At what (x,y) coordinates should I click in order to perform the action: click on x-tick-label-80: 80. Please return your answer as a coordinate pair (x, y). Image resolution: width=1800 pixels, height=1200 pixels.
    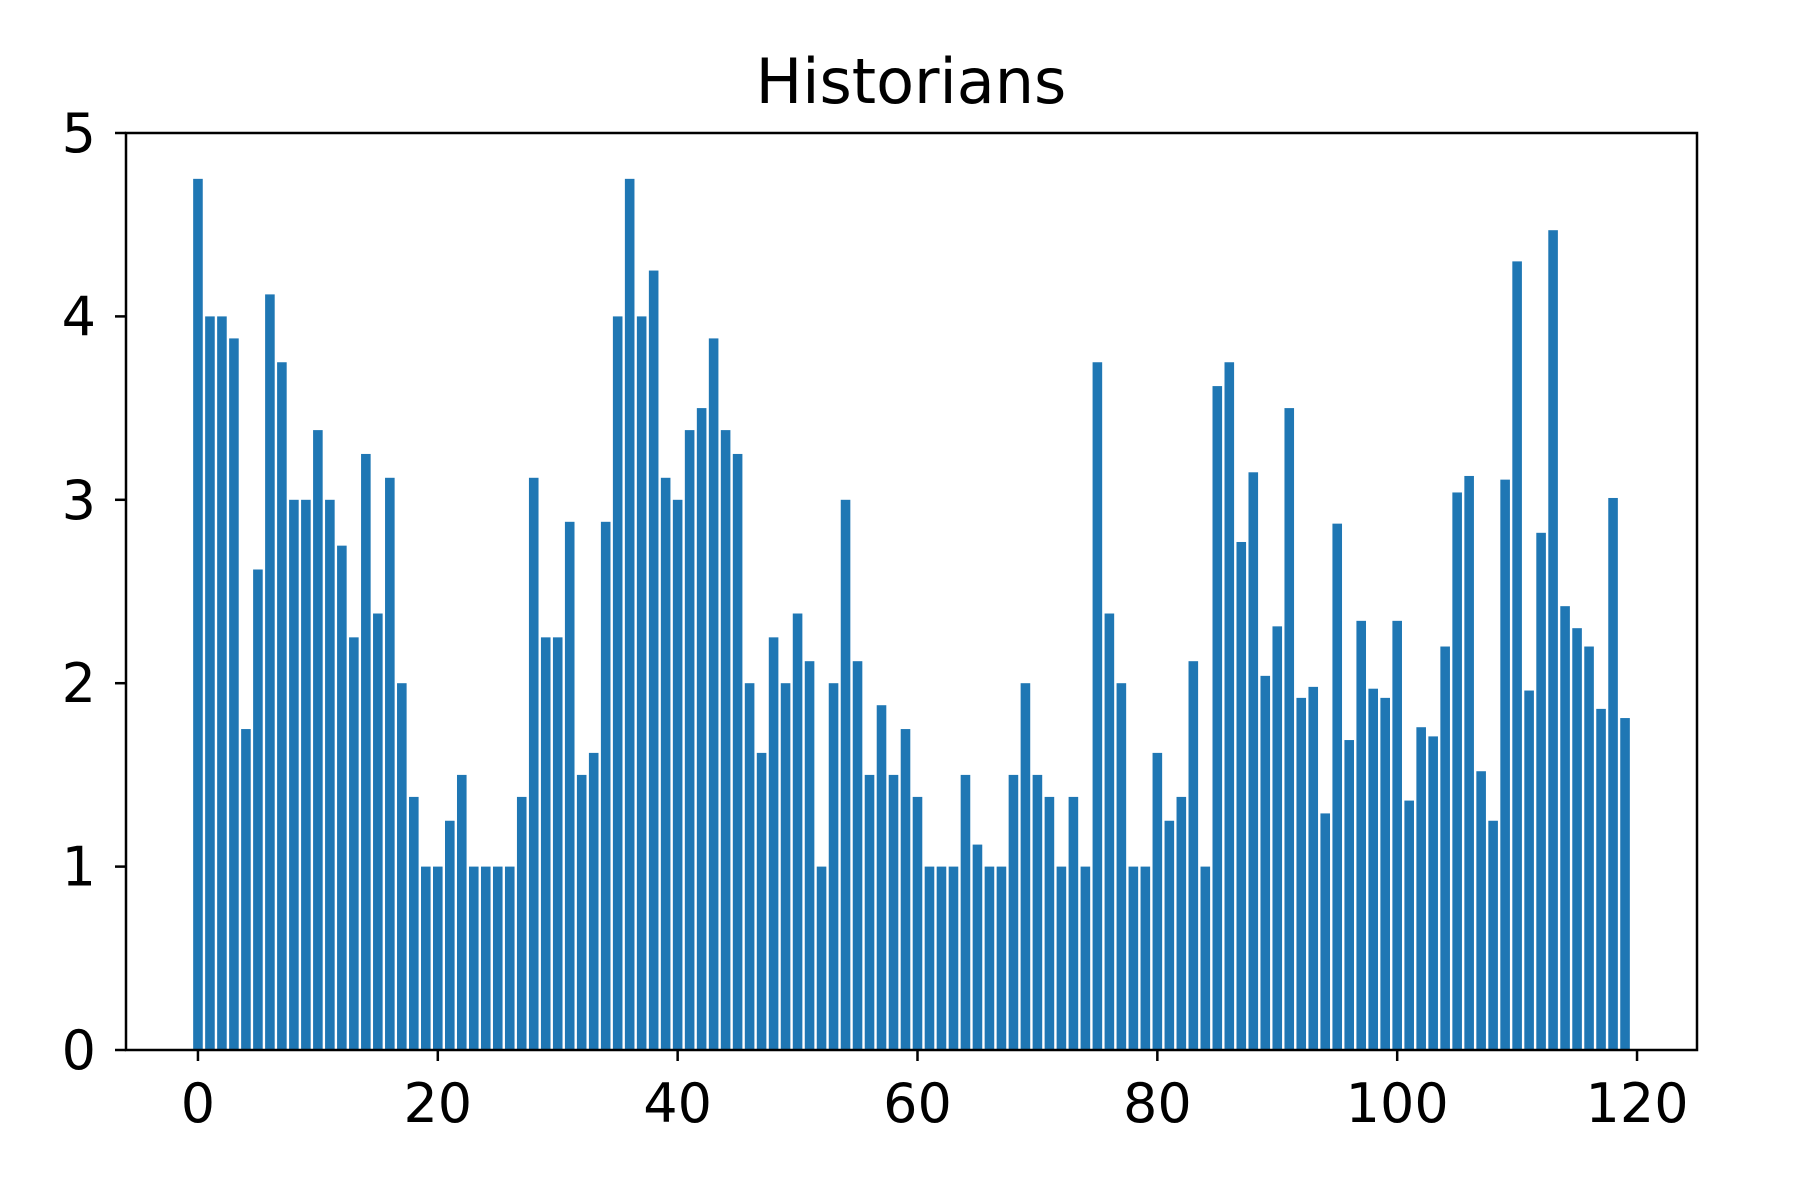
    Looking at the image, I should click on (1157, 1103).